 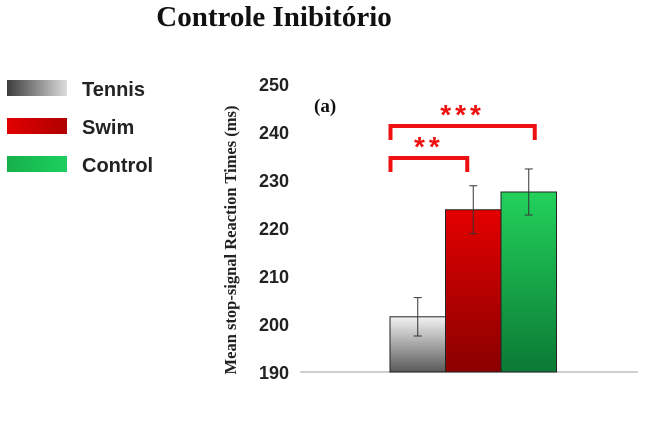 I want to click on legend-label: Tennis, so click(x=113, y=90).